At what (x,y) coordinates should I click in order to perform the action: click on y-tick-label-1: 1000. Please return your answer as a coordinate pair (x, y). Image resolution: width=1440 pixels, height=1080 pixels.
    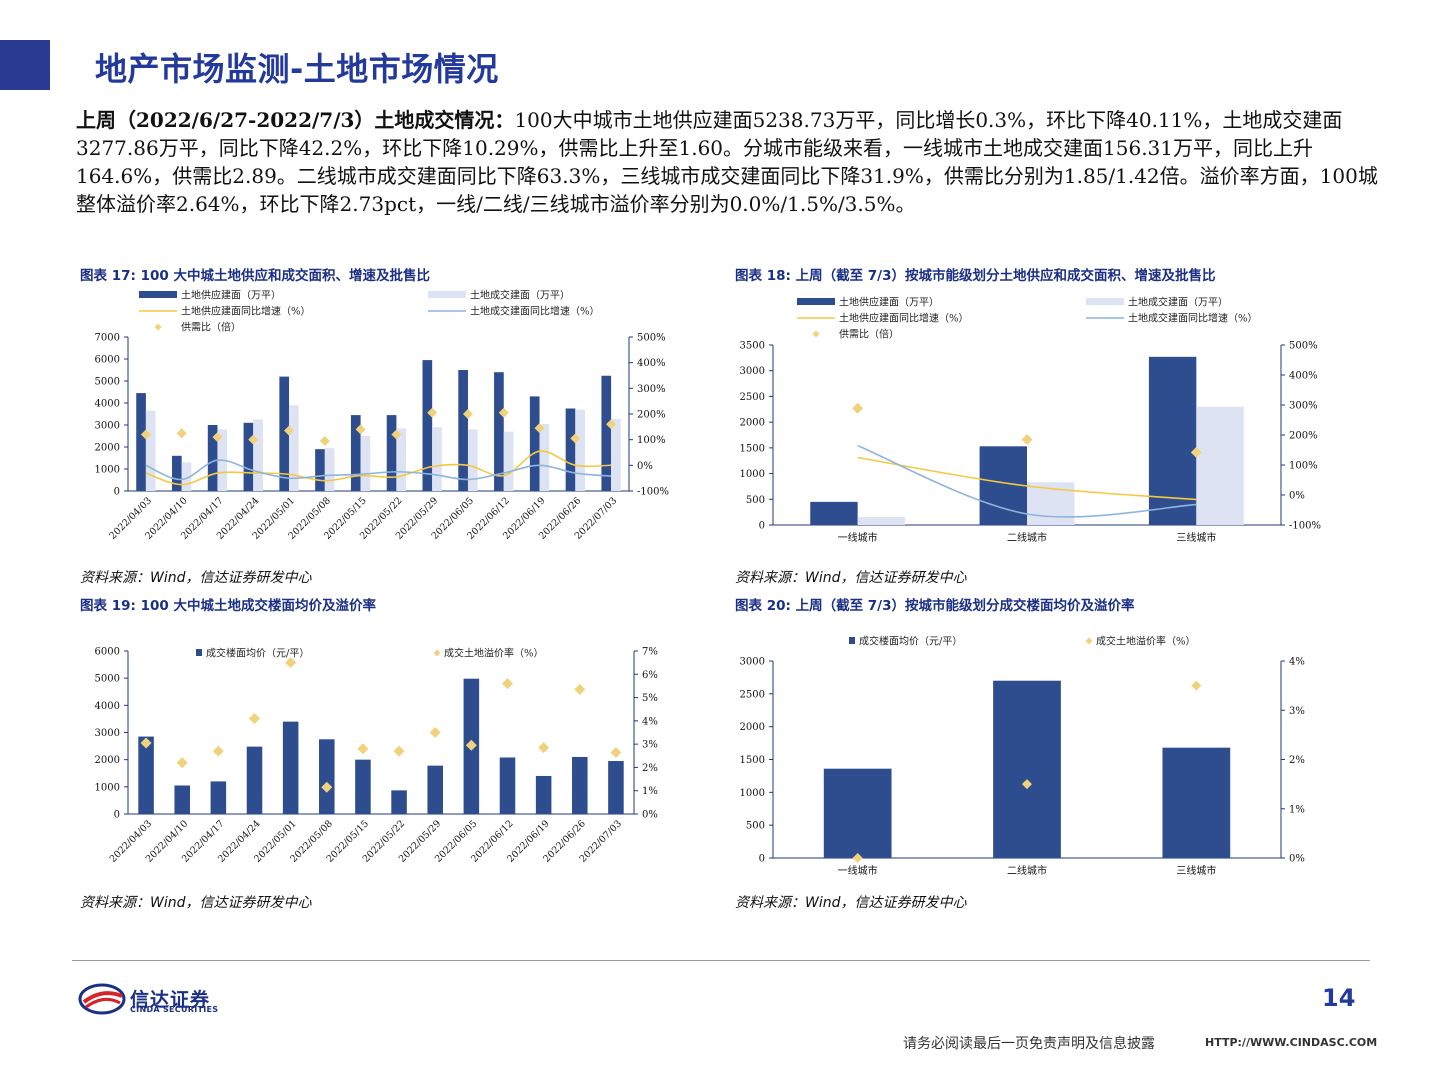
    Looking at the image, I should click on (107, 787).